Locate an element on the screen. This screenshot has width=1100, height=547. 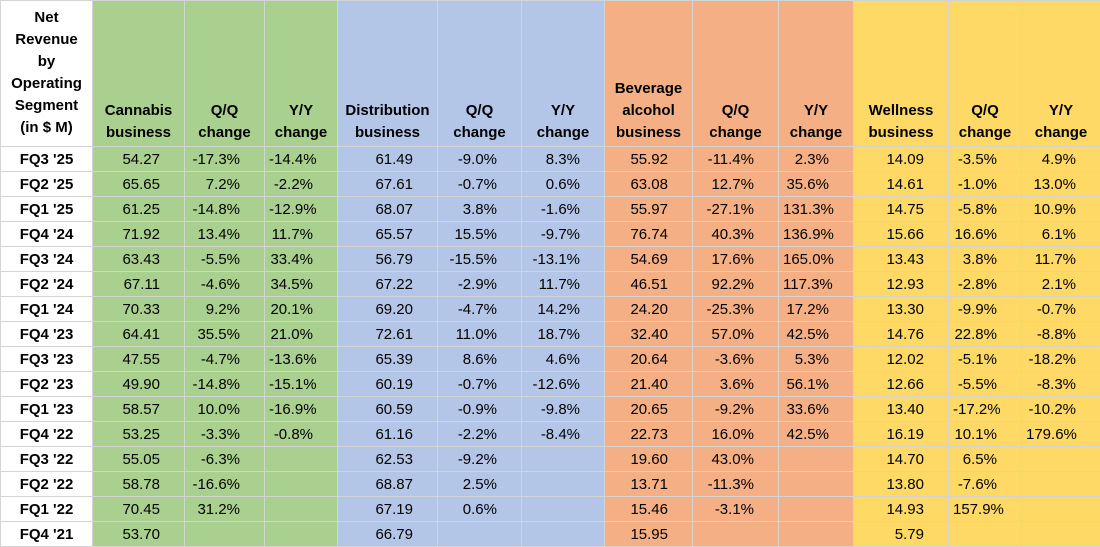
column-header-label: Distribution business is located at coordinates (387, 121).